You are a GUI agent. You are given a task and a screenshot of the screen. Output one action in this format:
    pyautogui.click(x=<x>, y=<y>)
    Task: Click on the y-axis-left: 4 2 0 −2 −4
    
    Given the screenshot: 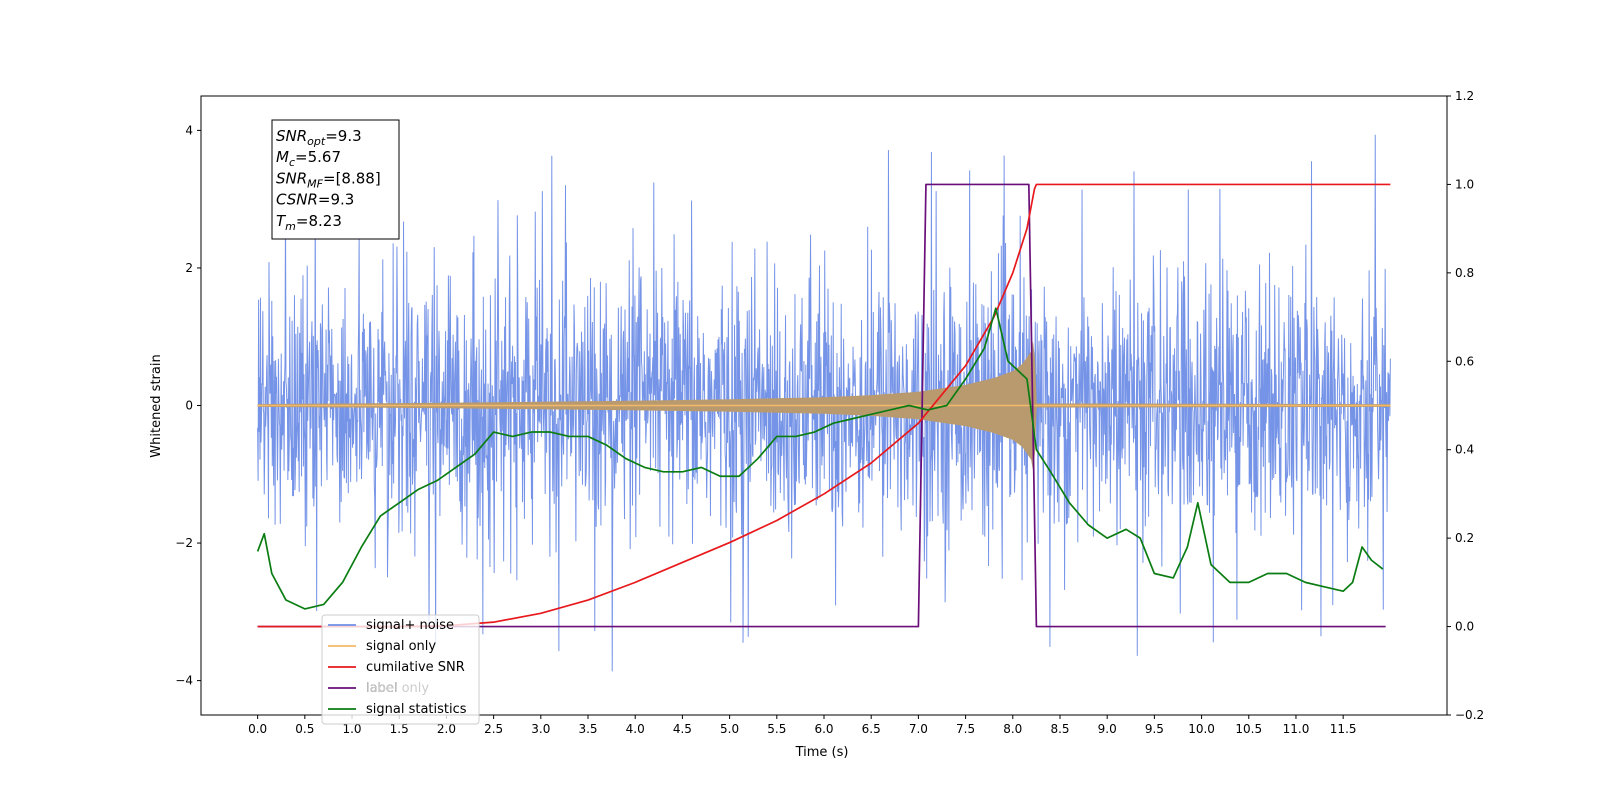 What is the action you would take?
    pyautogui.click(x=188, y=405)
    